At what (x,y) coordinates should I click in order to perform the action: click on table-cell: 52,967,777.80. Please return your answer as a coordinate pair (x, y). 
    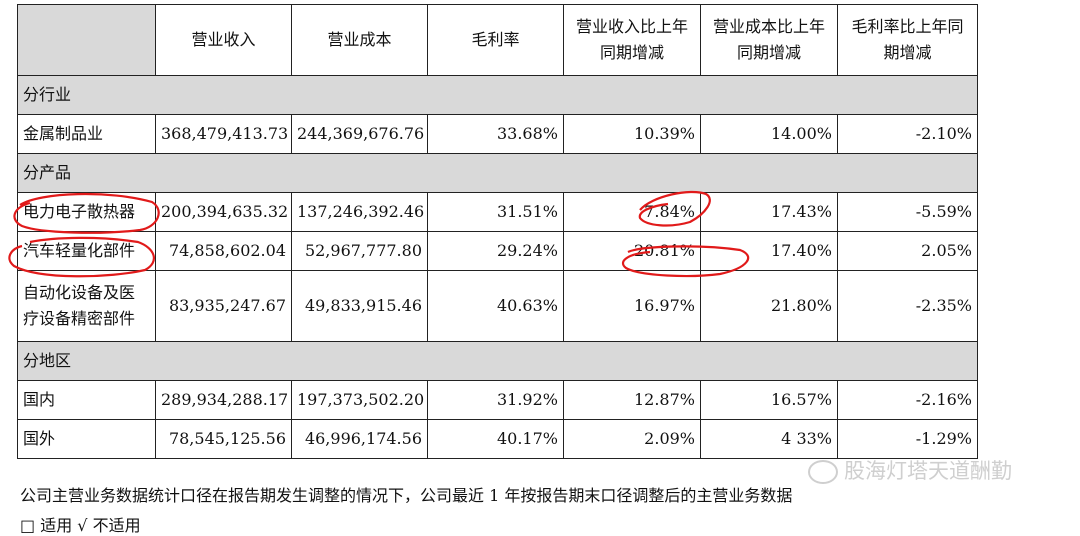
    Looking at the image, I should click on (359, 251).